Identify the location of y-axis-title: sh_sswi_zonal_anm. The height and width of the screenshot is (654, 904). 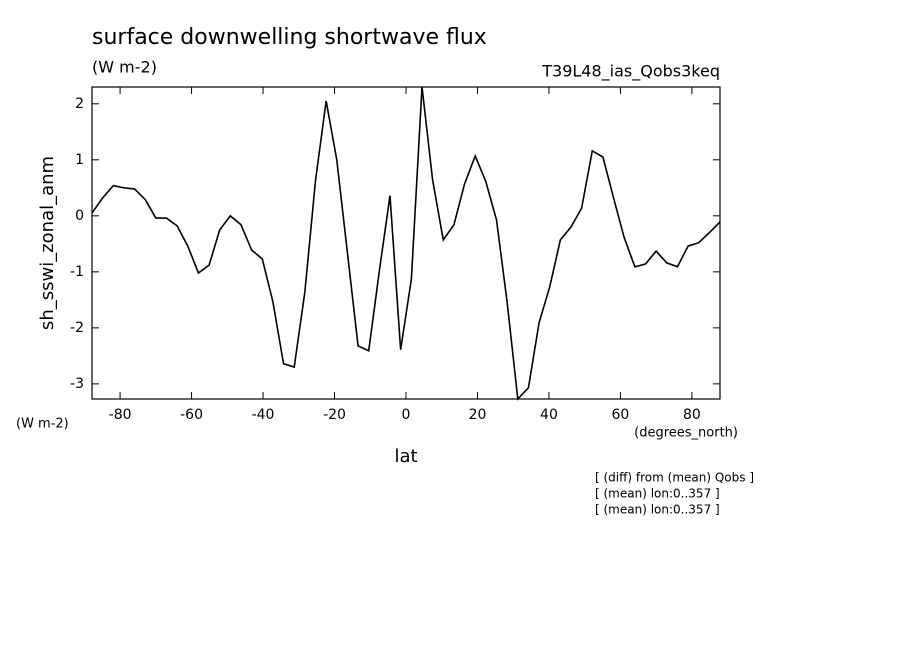
(47, 243).